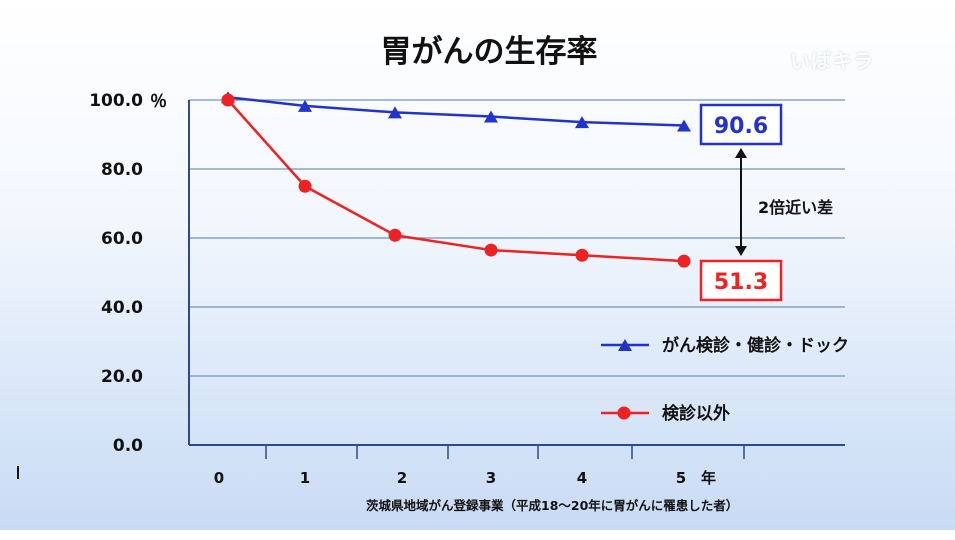 The width and height of the screenshot is (955, 540). I want to click on y-tick-label: 60.0, so click(122, 239).